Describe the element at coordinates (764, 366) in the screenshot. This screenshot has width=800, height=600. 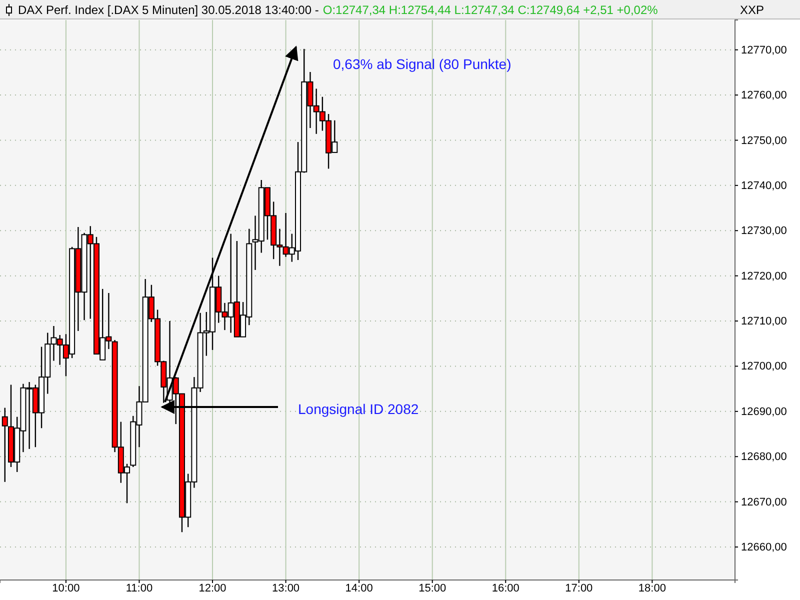
I see `y-tick-label: 12700,00` at that location.